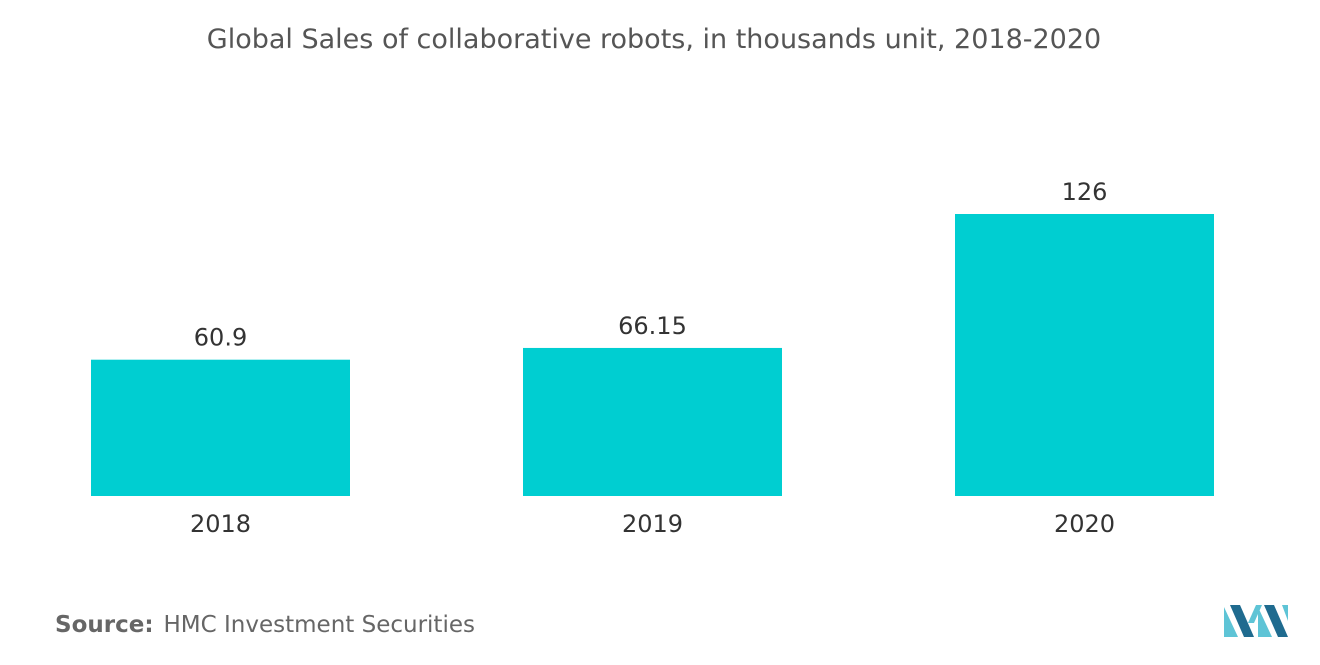 The image size is (1320, 665). What do you see at coordinates (319, 625) in the screenshot?
I see `source-text: HMC Investment Securities` at bounding box center [319, 625].